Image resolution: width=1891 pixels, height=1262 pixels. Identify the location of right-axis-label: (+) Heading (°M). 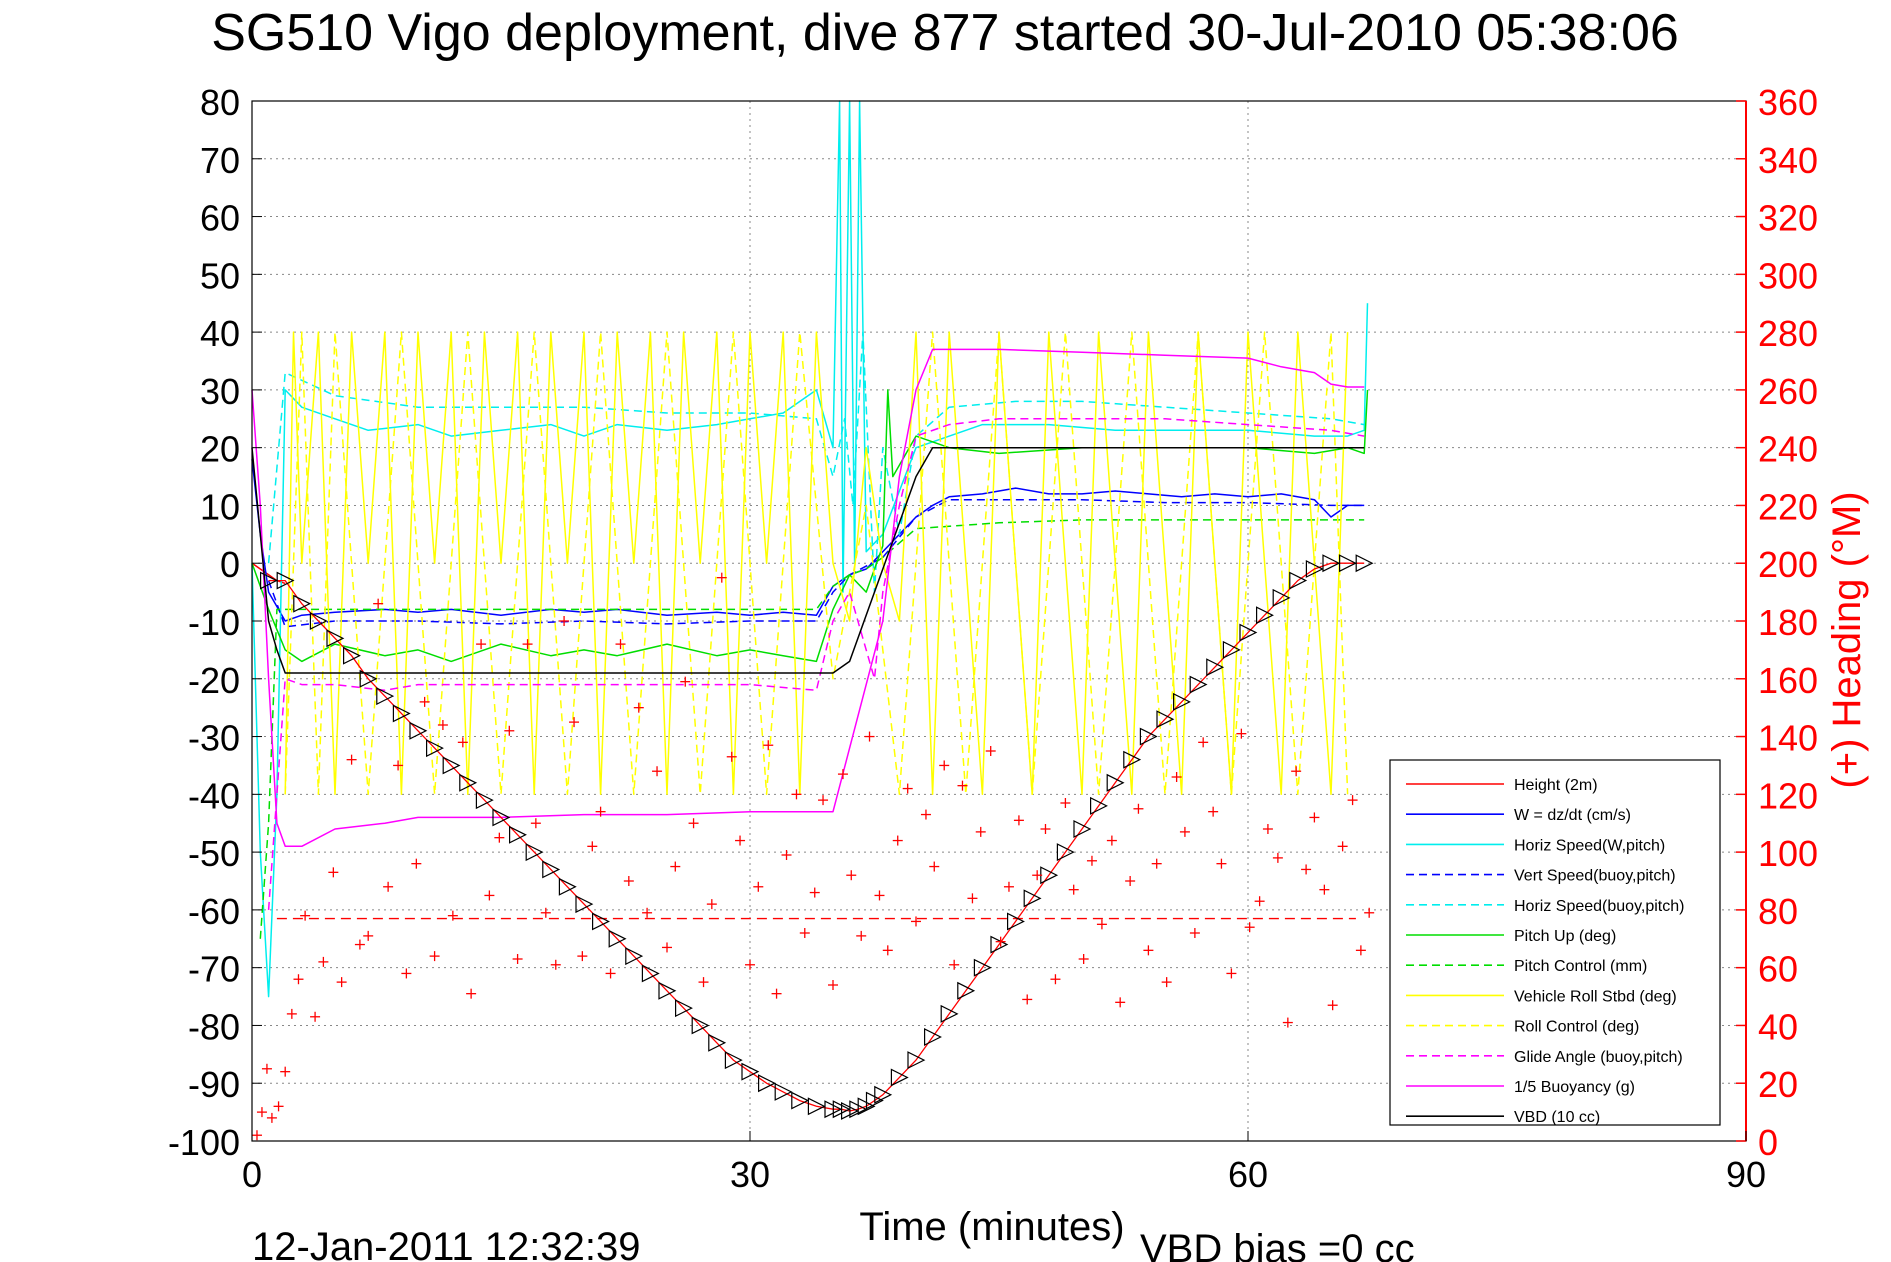
(1847, 639).